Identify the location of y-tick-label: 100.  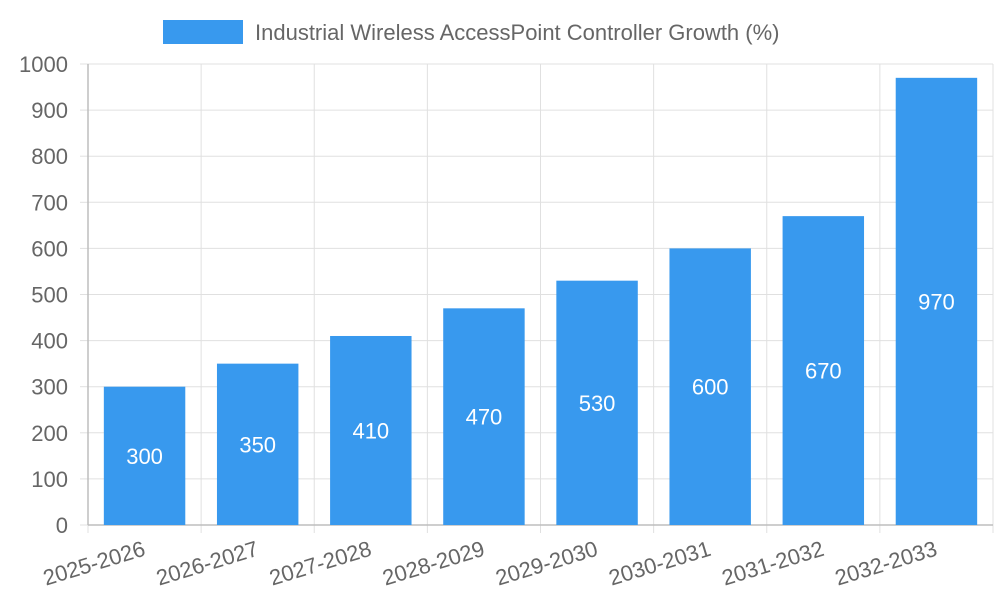
(49, 479).